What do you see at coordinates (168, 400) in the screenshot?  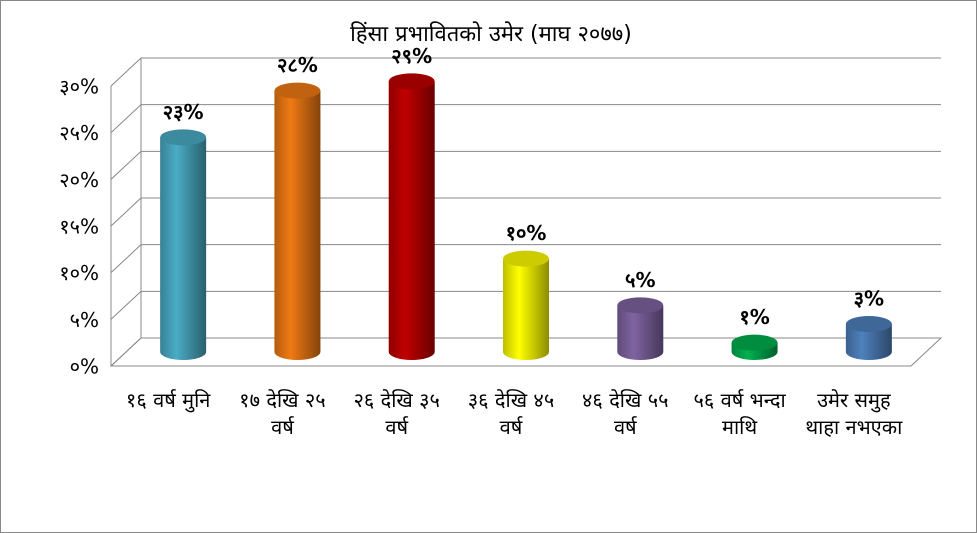 I see `x-tick-label: १६ वर्ष मुनि` at bounding box center [168, 400].